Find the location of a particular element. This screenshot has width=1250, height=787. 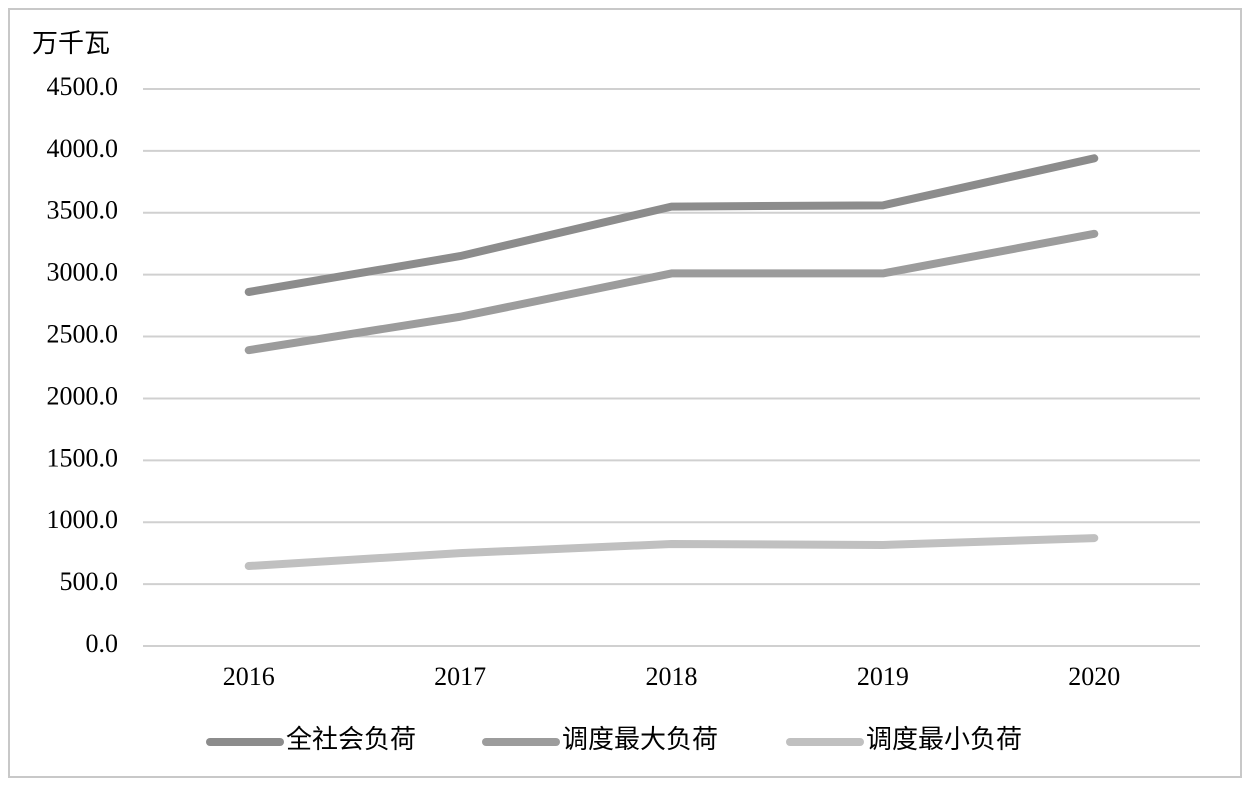

y-tick-label: 500.0 is located at coordinates (89, 581).